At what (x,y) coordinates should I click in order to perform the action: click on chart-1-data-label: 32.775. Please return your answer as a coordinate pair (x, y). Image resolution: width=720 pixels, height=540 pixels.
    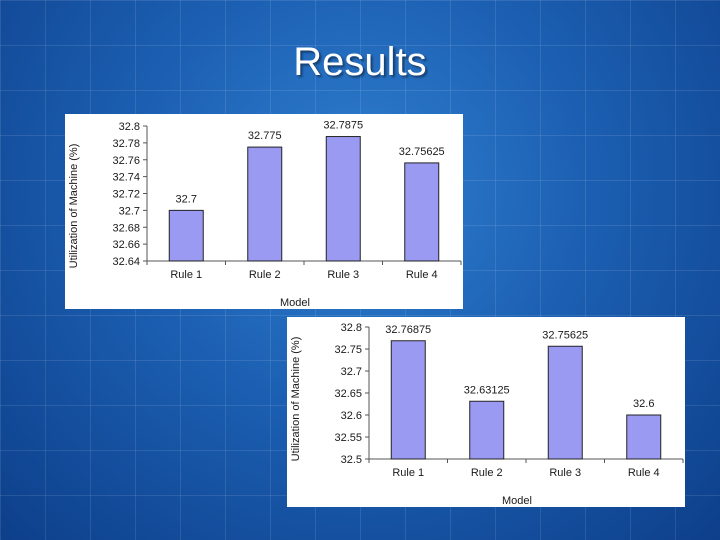
    Looking at the image, I should click on (265, 136).